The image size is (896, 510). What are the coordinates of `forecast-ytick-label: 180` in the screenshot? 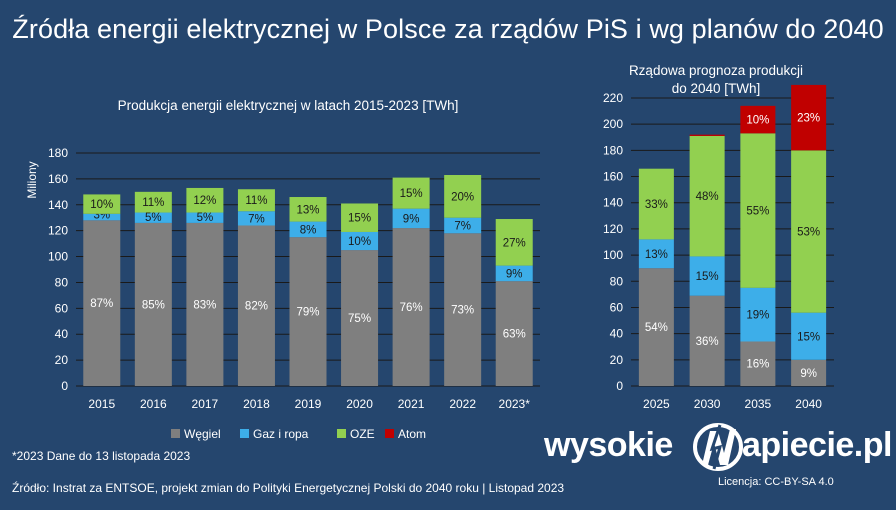 It's located at (613, 150).